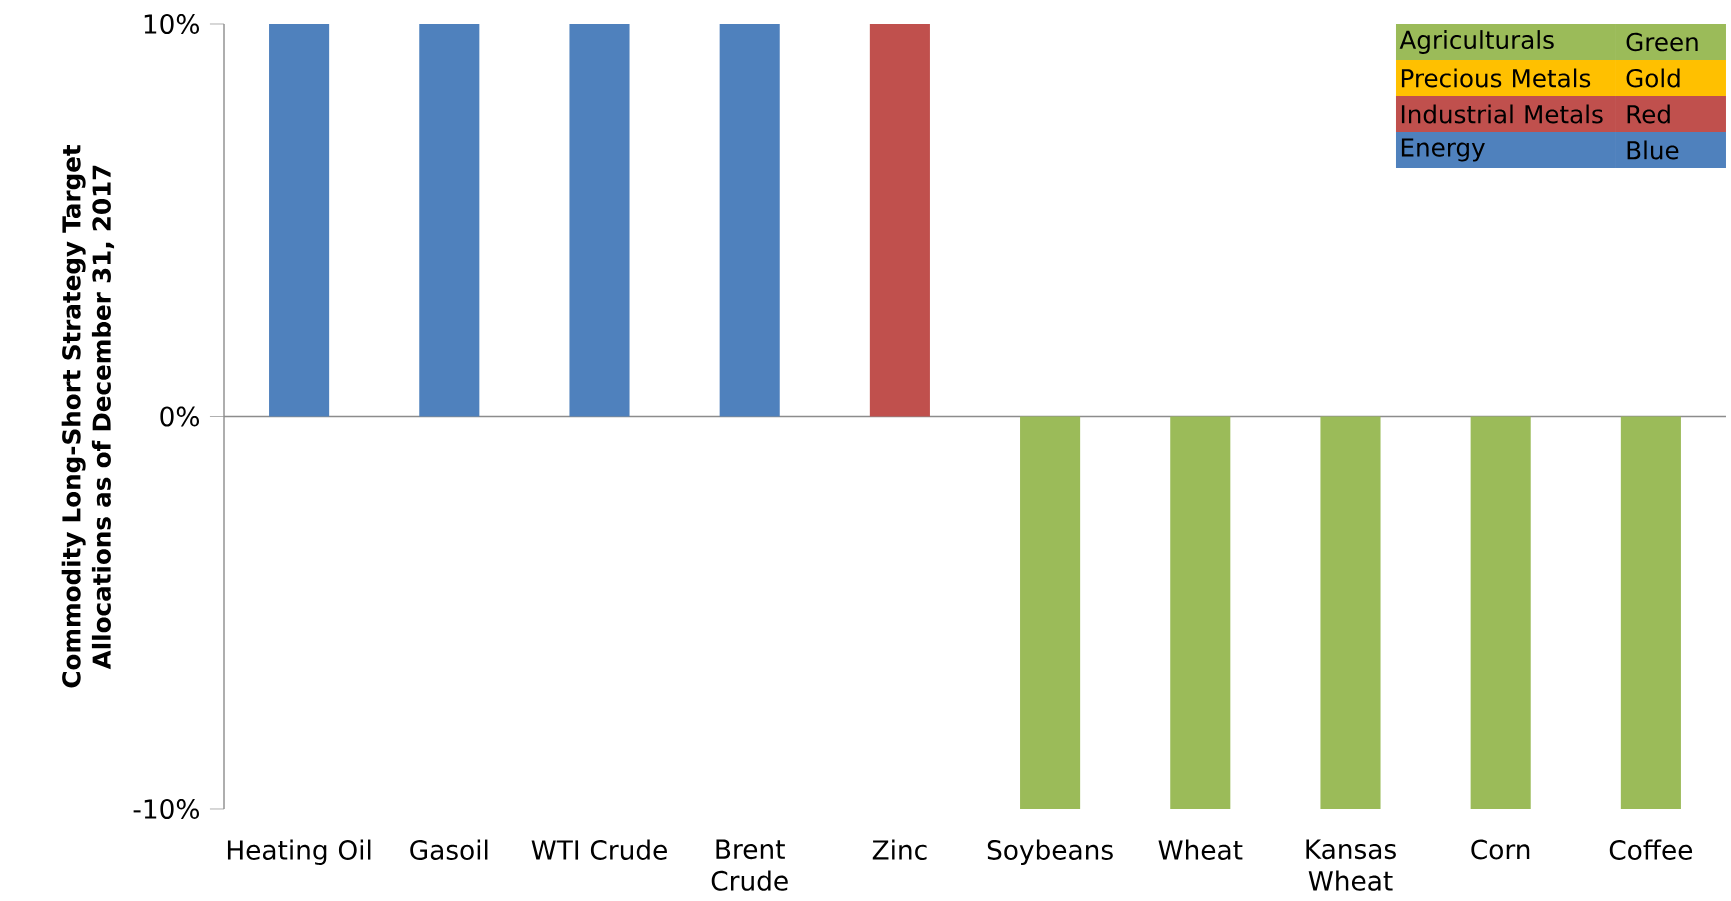 The width and height of the screenshot is (1731, 901). Describe the element at coordinates (1050, 852) in the screenshot. I see `x-tick-label: Soybeans` at that location.